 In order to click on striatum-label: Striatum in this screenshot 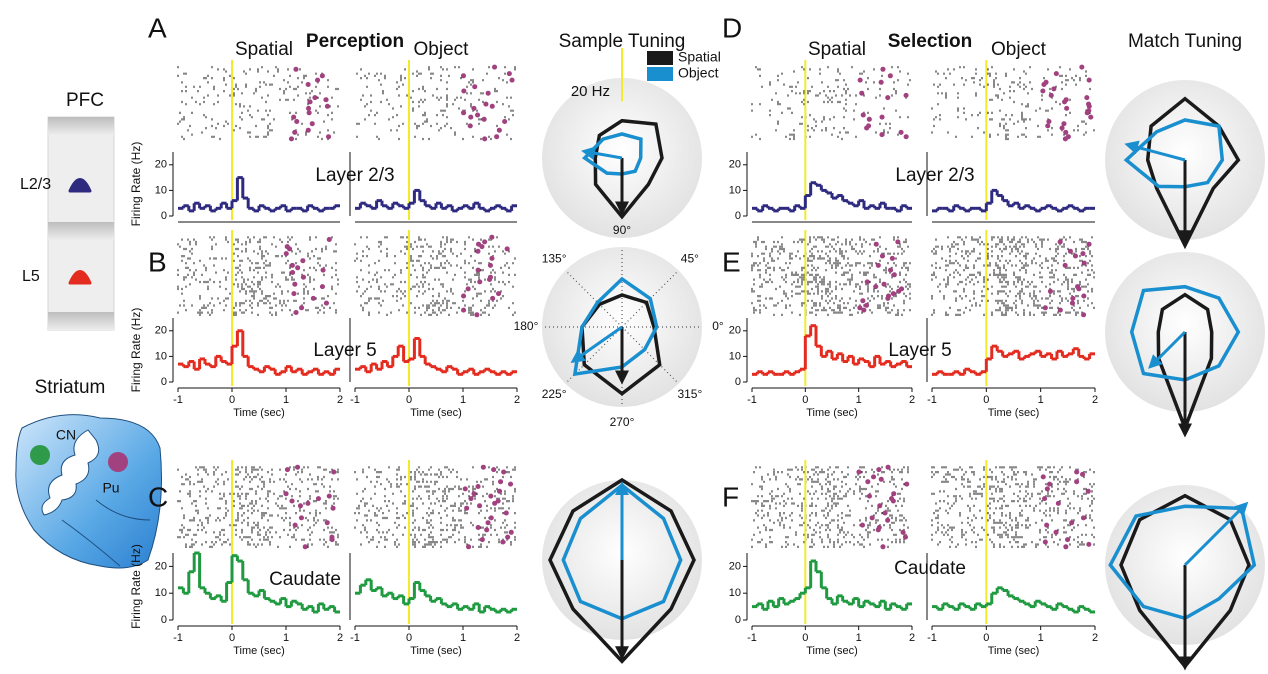, I will do `click(70, 387)`.